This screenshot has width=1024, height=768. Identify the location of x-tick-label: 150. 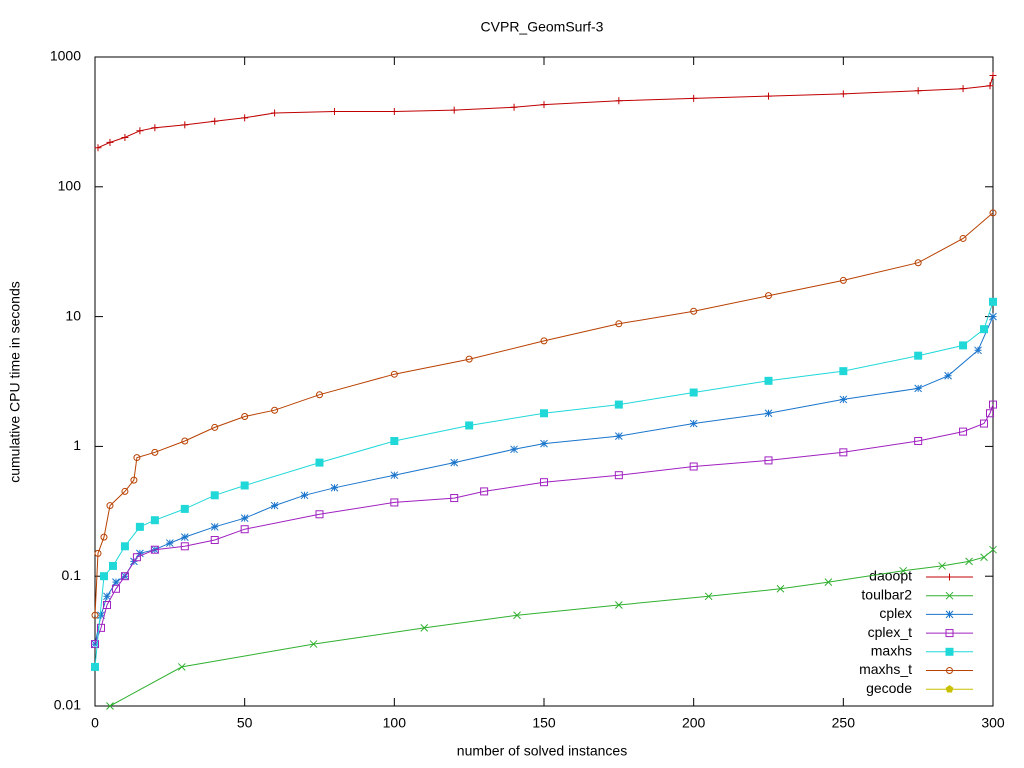
(544, 723).